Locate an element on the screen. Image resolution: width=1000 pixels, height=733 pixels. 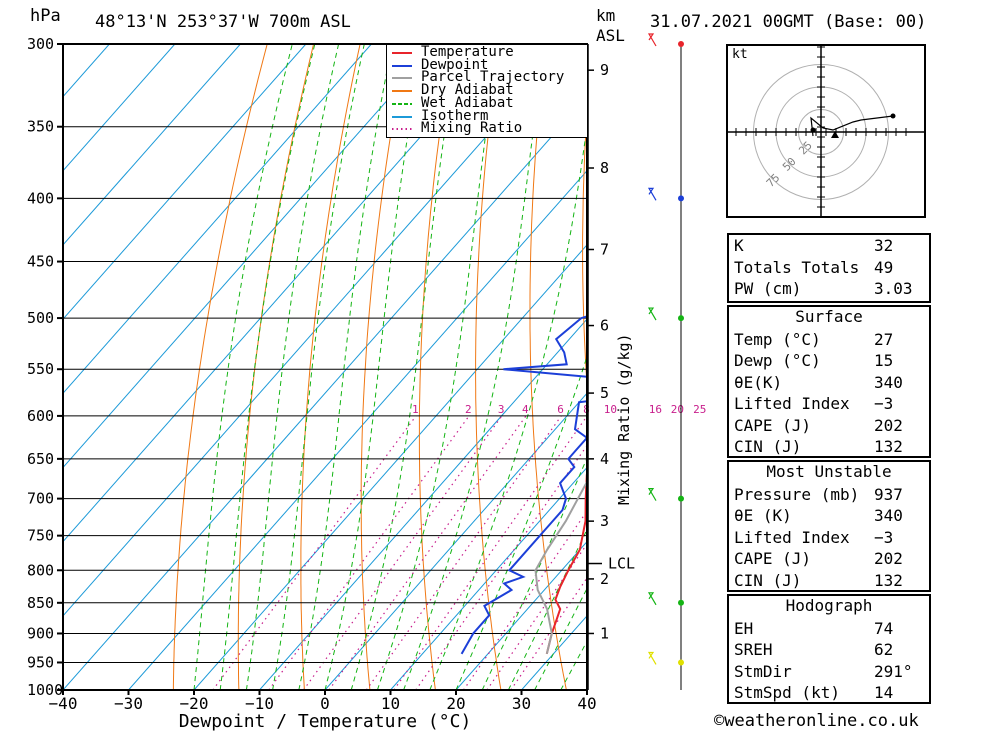
surface-dewp-label: Dewp (°C) is located at coordinates (777, 360).